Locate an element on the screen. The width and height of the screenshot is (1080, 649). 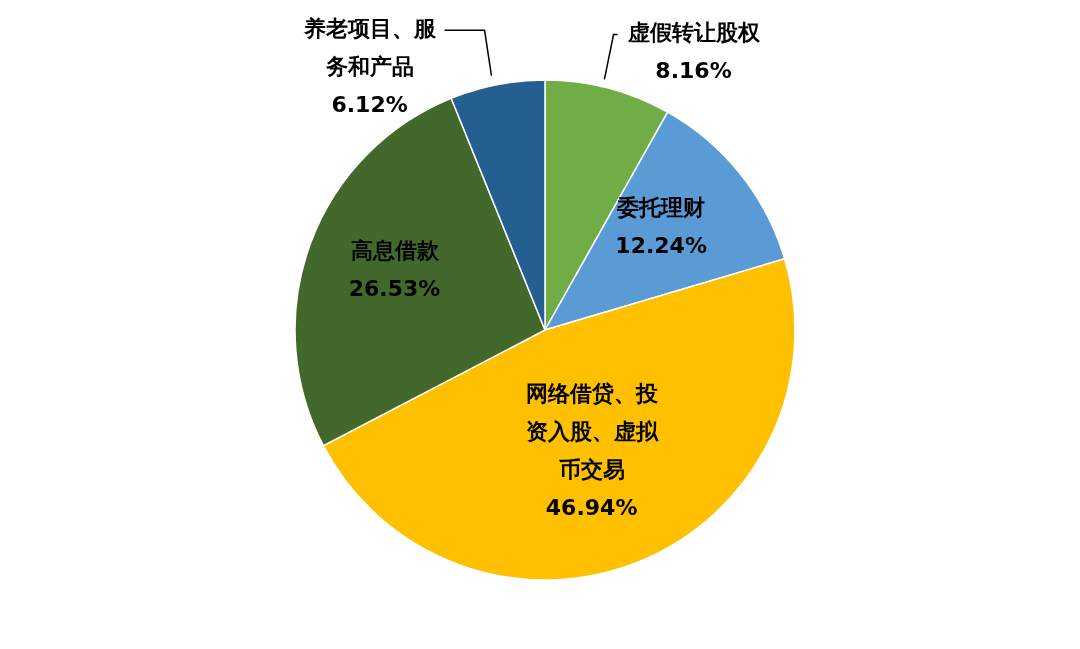
data-label: 8.16% is located at coordinates (693, 71).